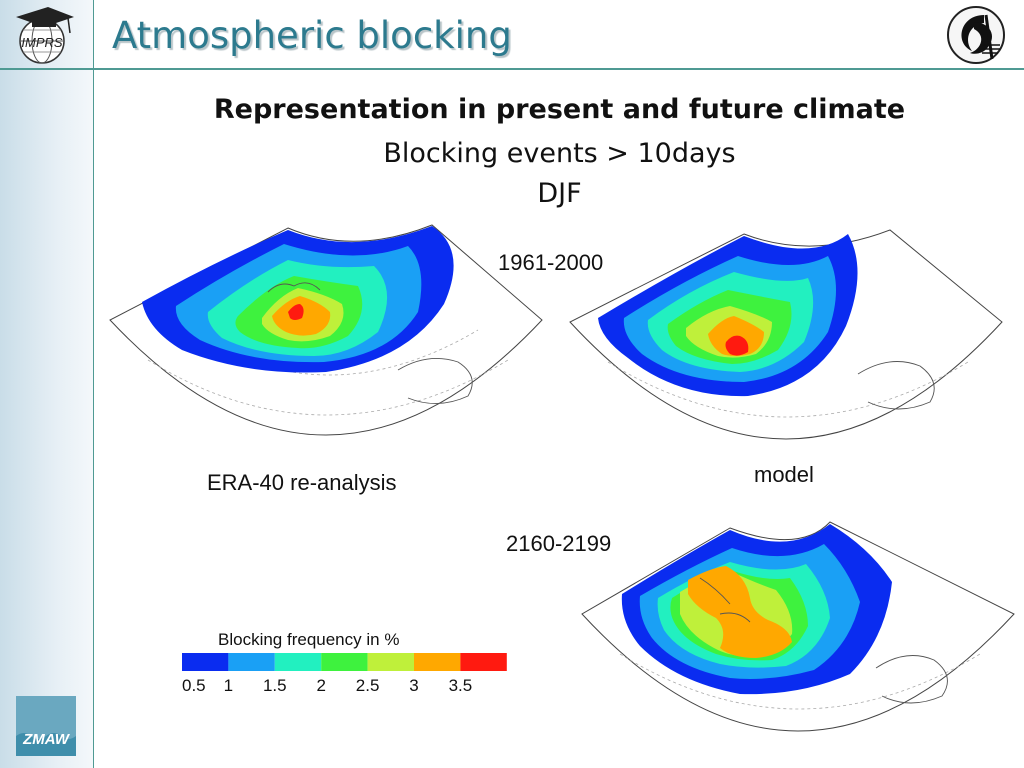  What do you see at coordinates (47, 384) in the screenshot?
I see `sidebar-band` at bounding box center [47, 384].